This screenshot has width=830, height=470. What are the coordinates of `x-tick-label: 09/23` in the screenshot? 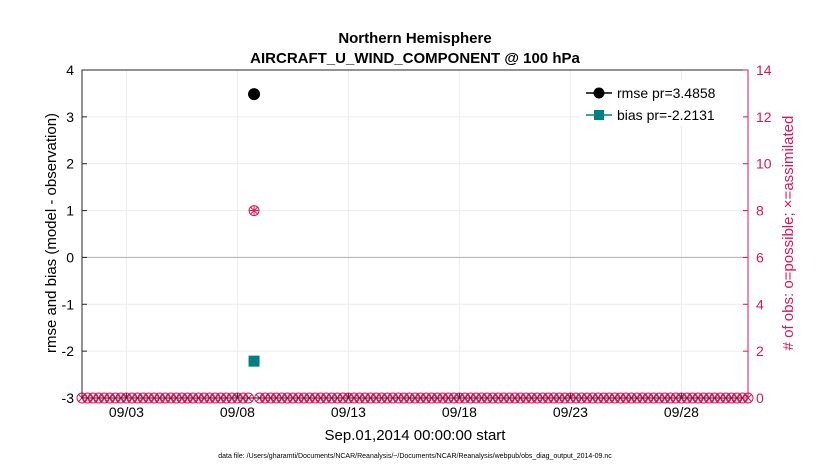 It's located at (570, 412).